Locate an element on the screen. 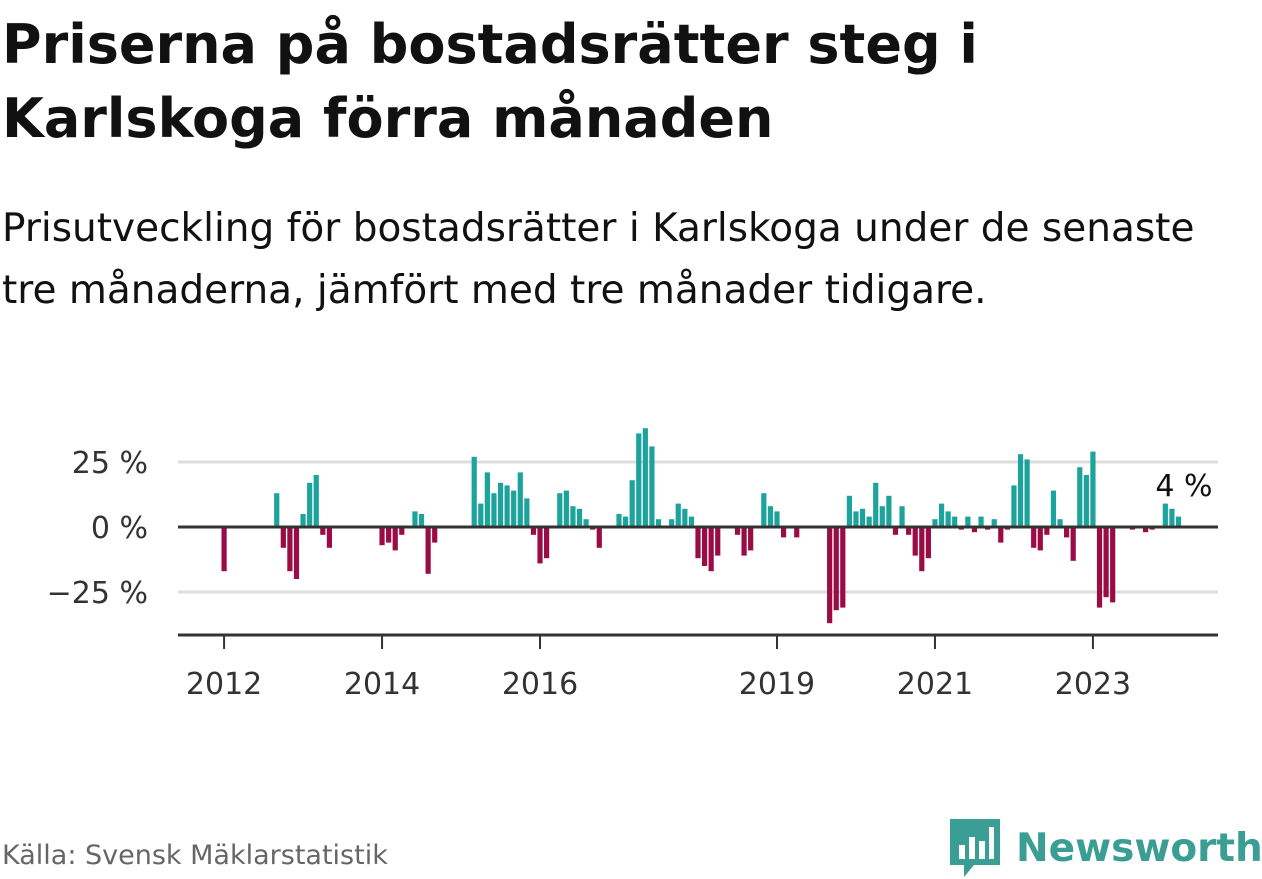 The height and width of the screenshot is (879, 1262). source-note: Källa: Svensk Mäklarstatistik is located at coordinates (195, 855).